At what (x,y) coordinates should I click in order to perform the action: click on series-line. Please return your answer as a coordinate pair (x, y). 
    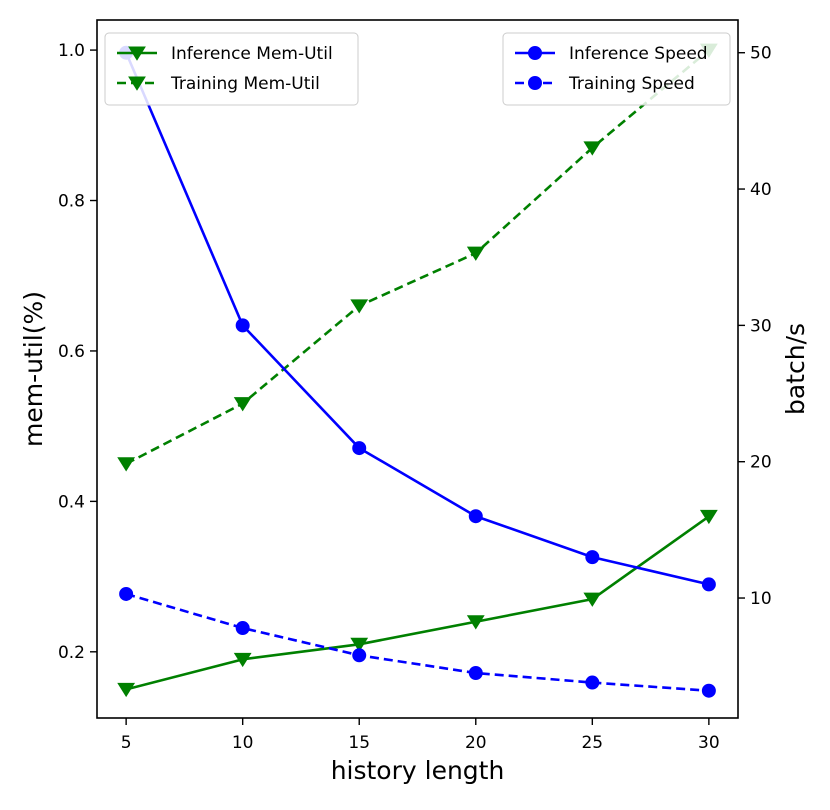
    Looking at the image, I should click on (417, 642).